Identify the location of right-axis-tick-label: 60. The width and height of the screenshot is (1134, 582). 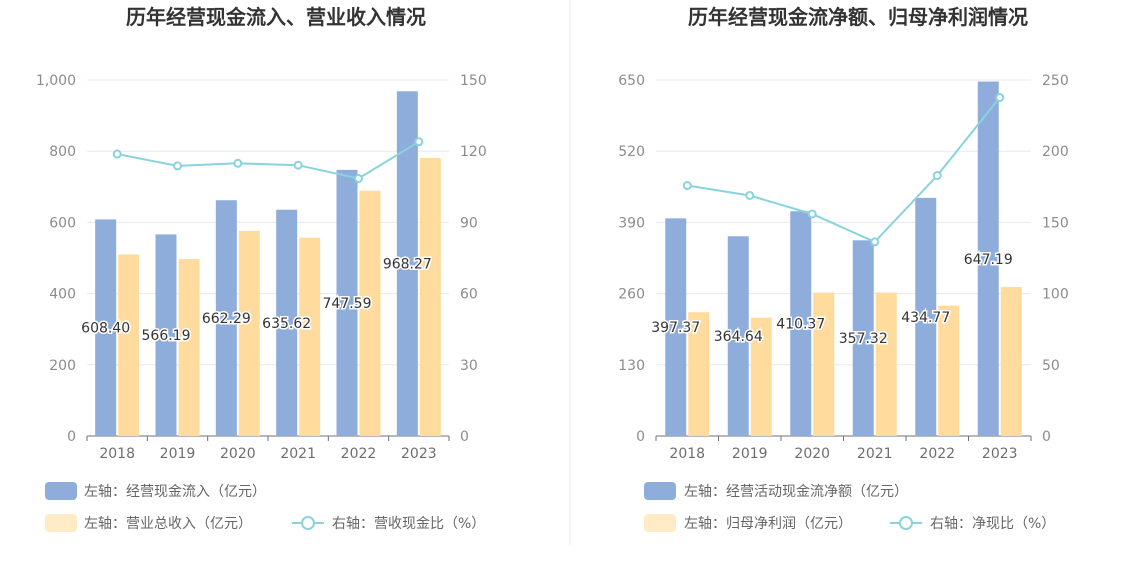
(469, 295).